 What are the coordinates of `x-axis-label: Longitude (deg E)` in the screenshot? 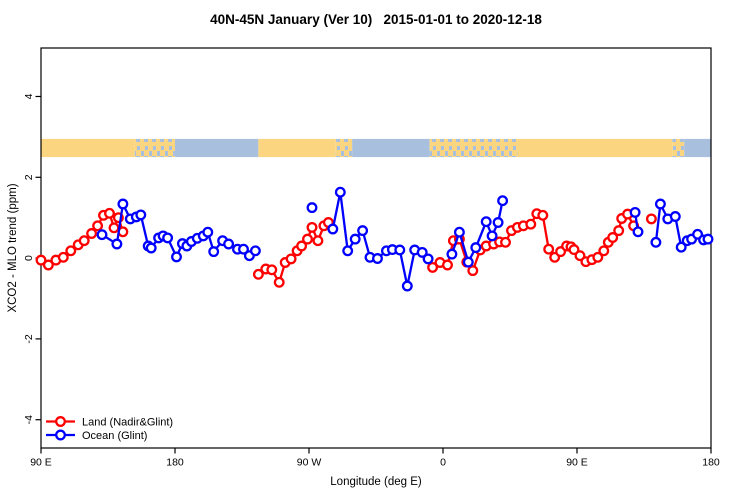 It's located at (376, 482).